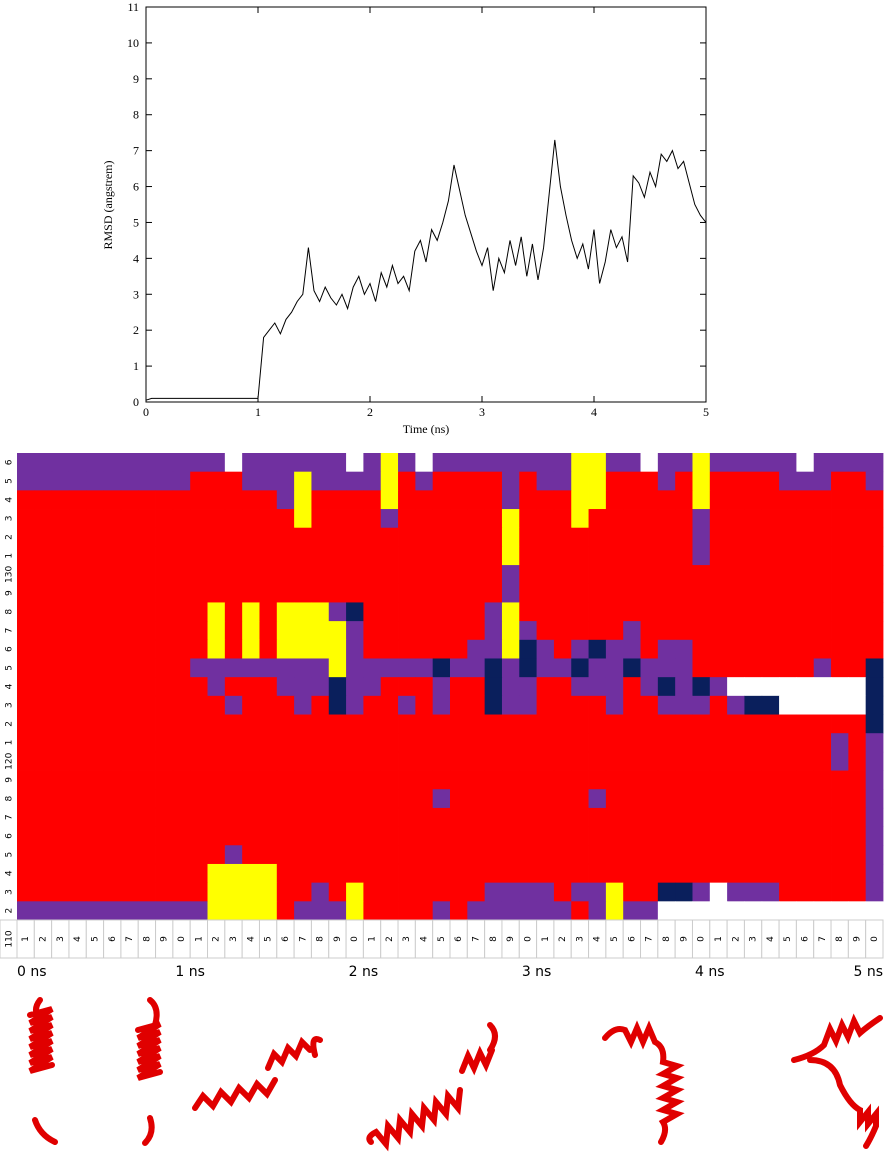  Describe the element at coordinates (26, 939) in the screenshot. I see `column-label: 1` at that location.